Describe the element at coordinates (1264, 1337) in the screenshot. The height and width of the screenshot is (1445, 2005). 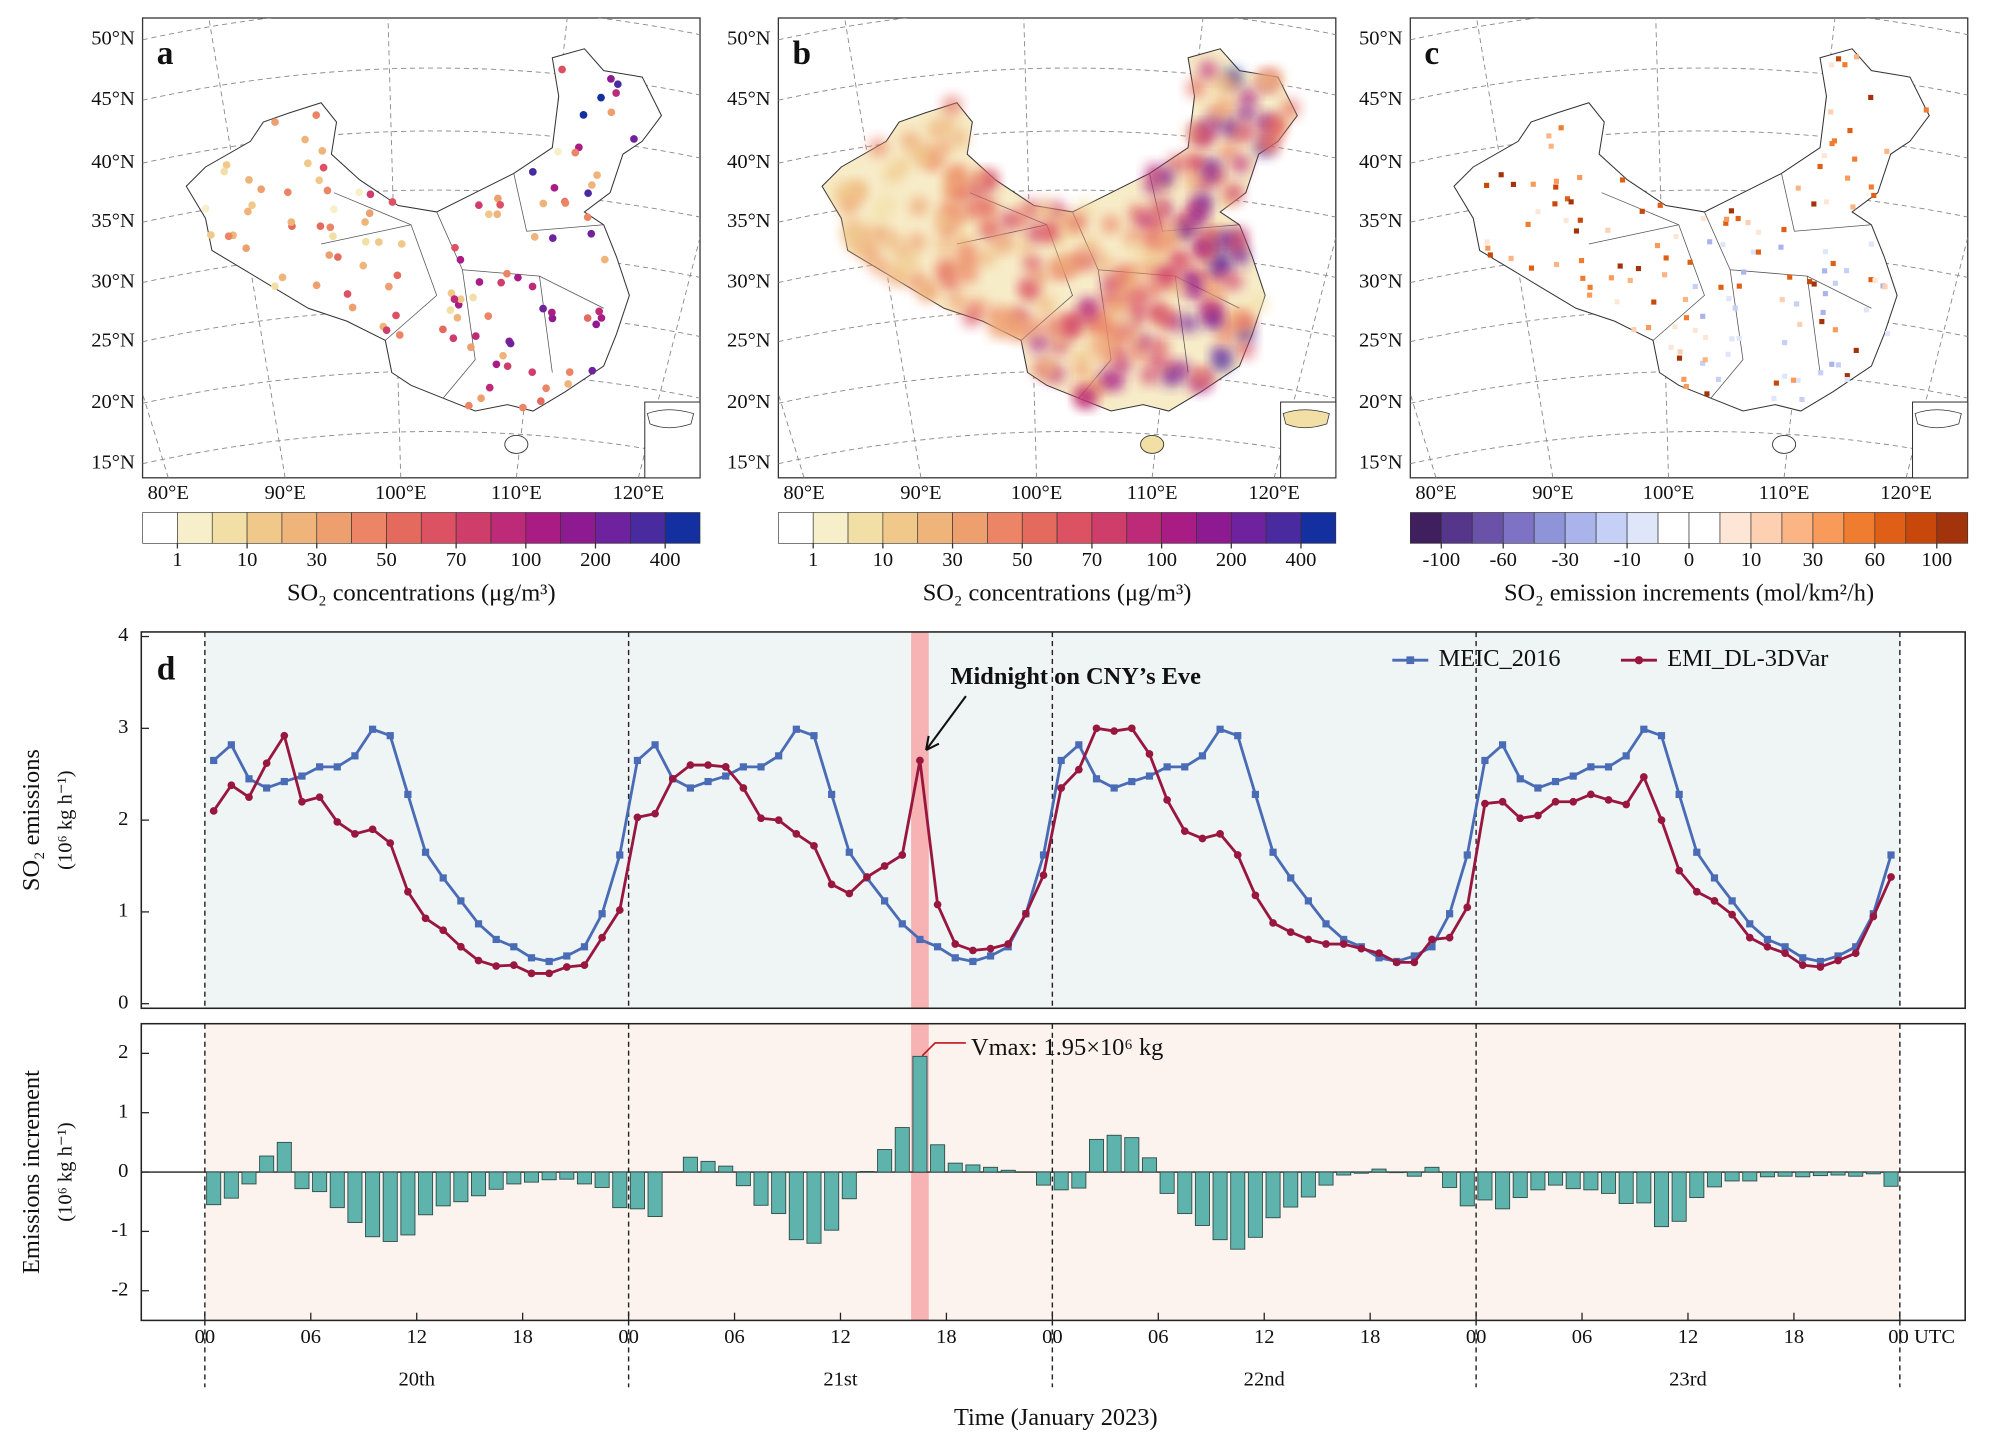
I see `x-tick-label: 12` at that location.